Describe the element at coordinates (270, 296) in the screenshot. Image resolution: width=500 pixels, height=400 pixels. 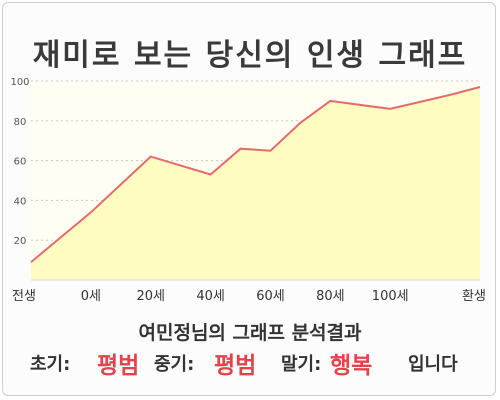
I see `x-tick-label: 60세` at that location.